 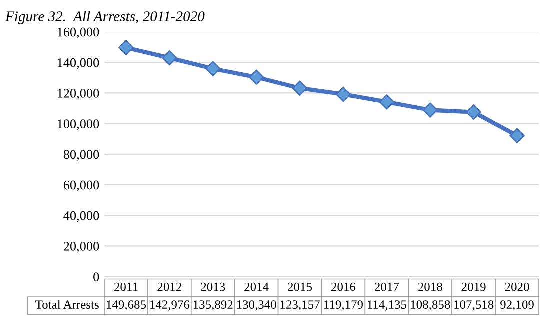 I want to click on y-tick-label: 20,000, so click(x=82, y=247).